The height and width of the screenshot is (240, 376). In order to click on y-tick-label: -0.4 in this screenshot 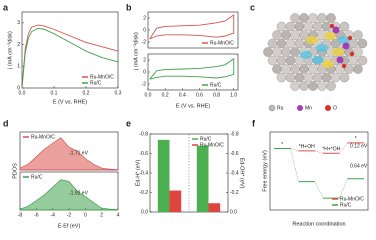, I will do `click(143, 173)`.